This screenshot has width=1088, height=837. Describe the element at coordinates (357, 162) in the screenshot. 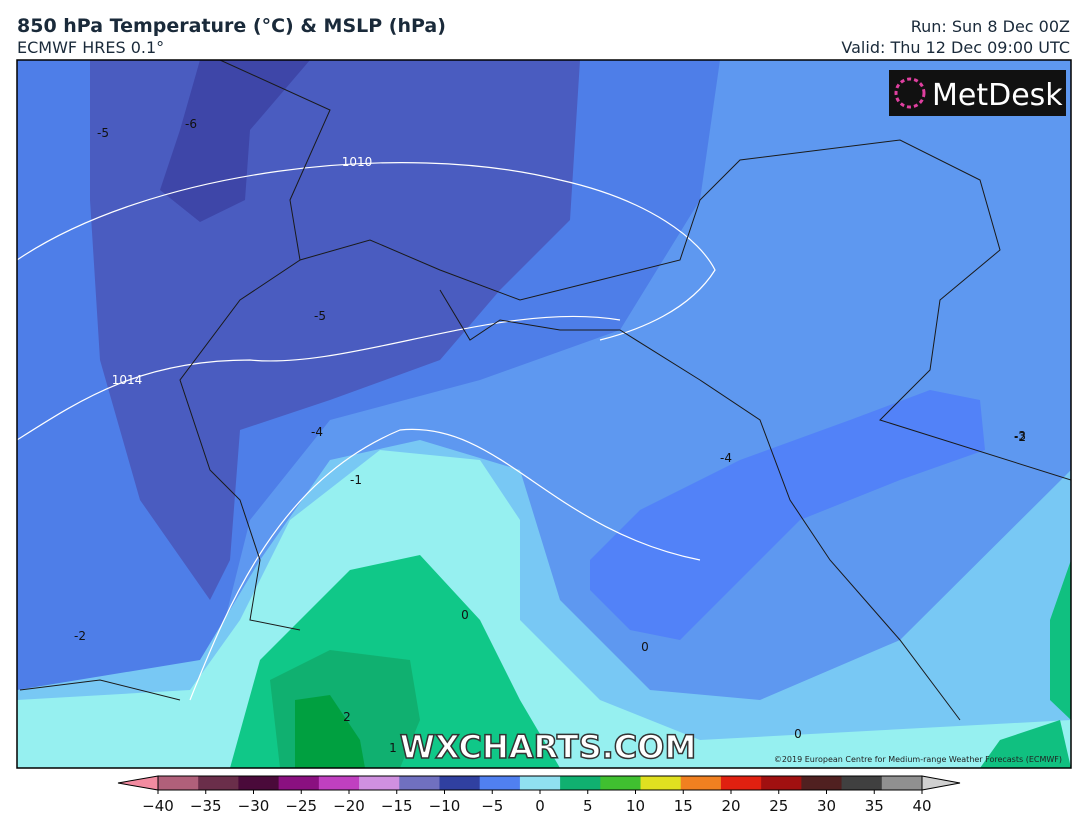

I see `contour-label: 1010` at that location.